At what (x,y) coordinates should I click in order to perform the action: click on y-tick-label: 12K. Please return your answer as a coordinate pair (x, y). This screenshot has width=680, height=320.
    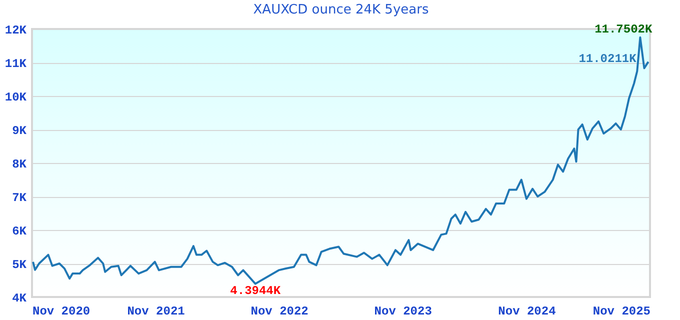
    Looking at the image, I should click on (16, 31).